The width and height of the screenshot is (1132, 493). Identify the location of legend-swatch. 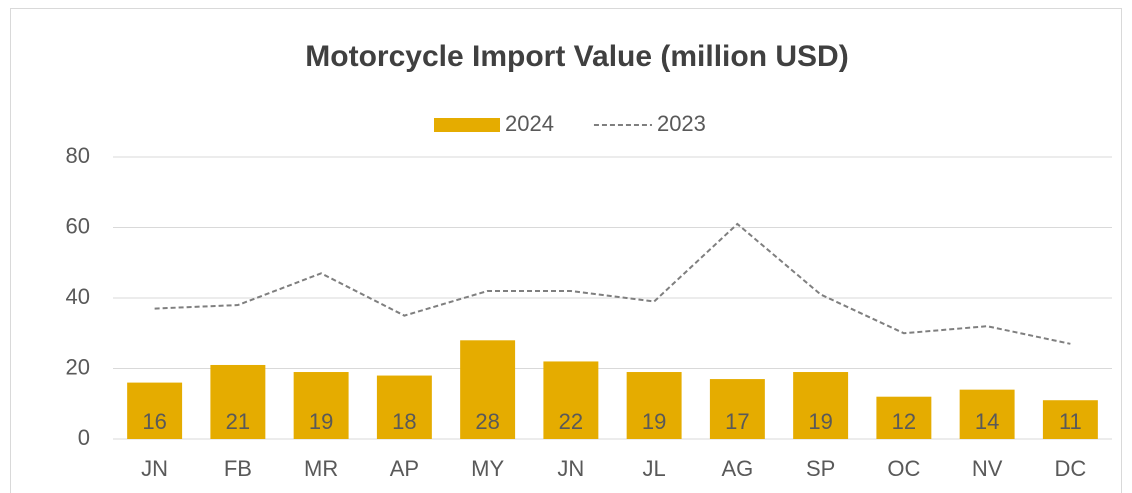
(467, 125).